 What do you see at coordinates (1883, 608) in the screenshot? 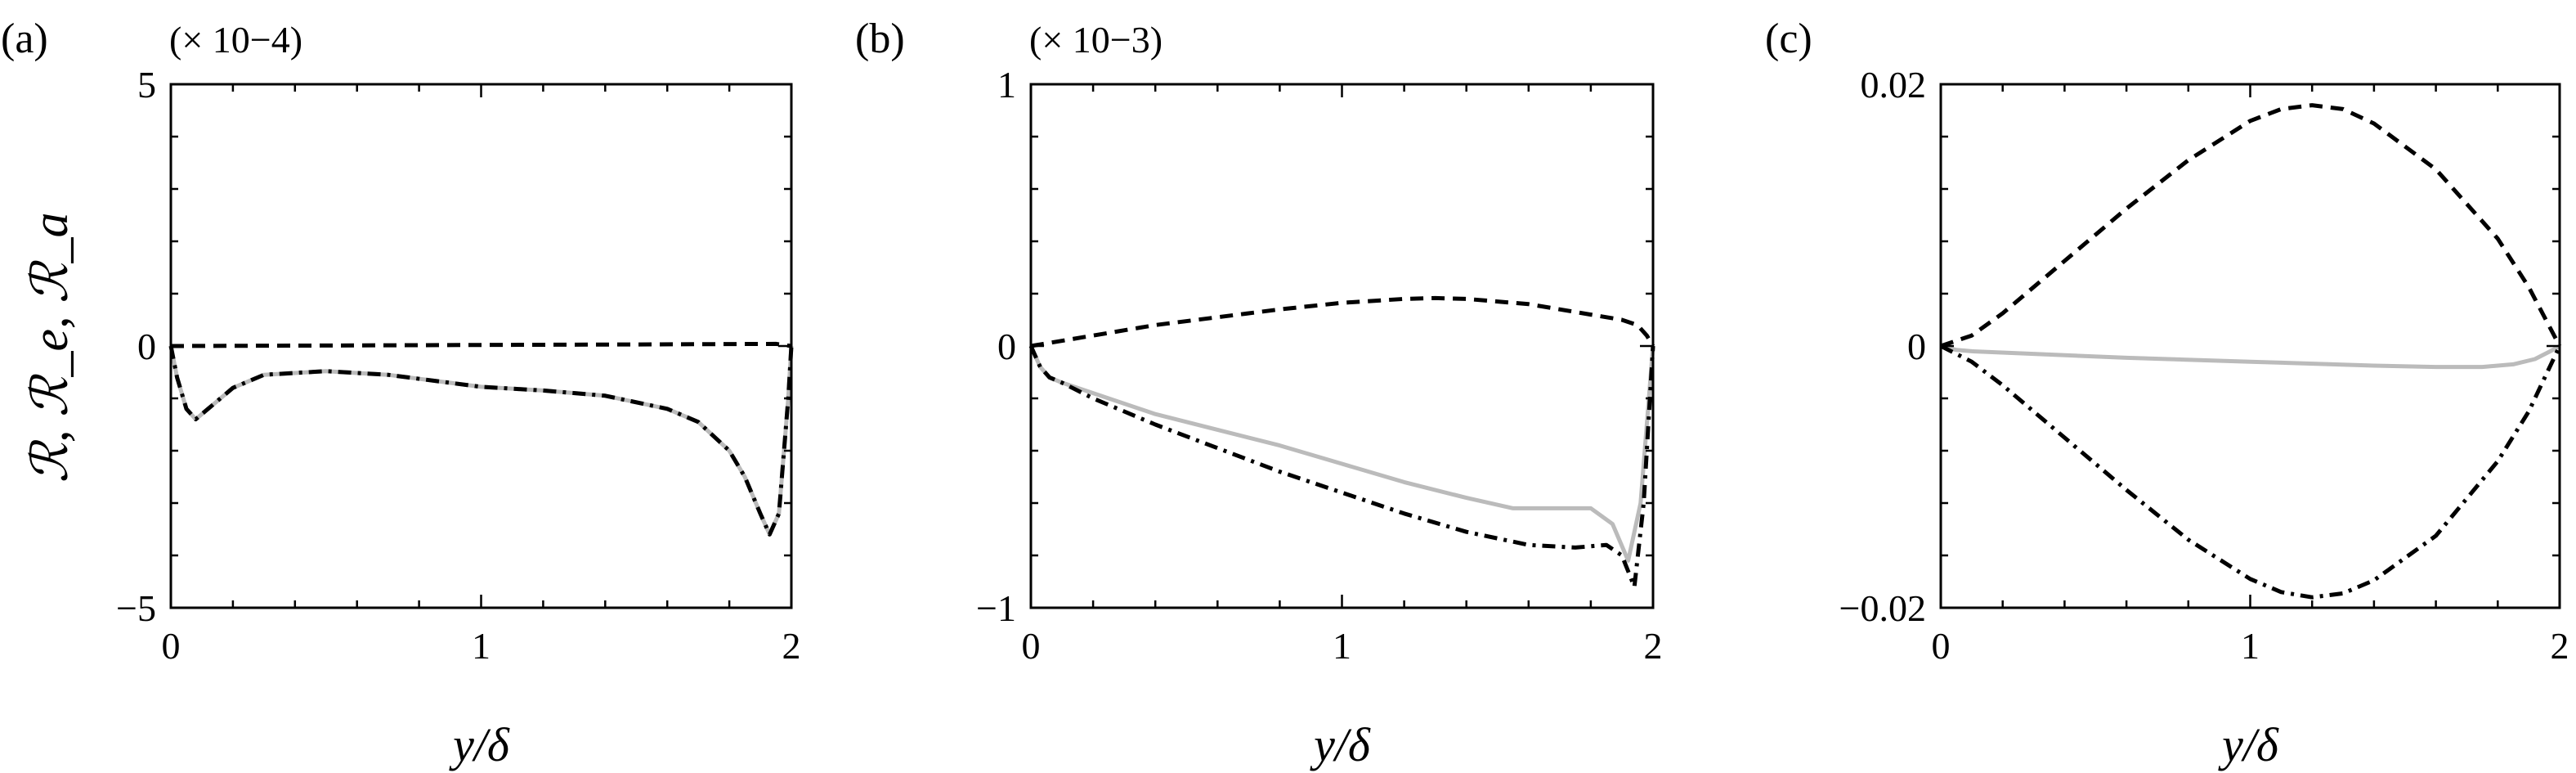
I see `y-tick-label: −0.02` at bounding box center [1883, 608].